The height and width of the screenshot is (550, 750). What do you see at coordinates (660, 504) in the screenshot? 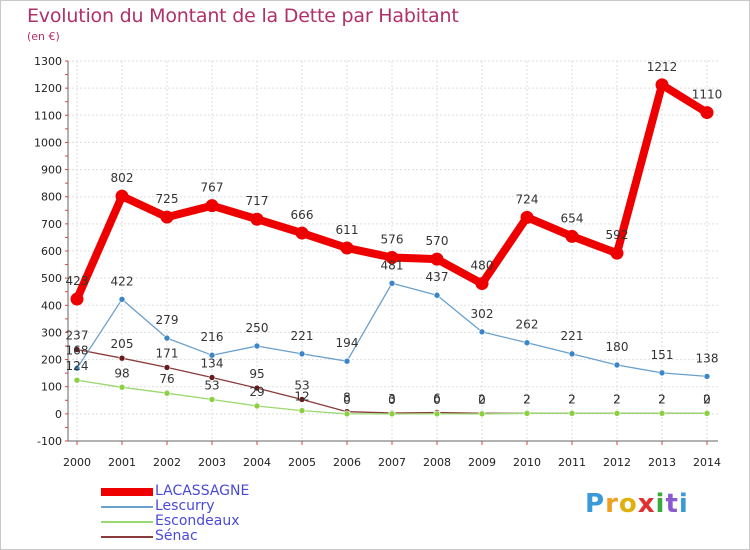
I see `logo-letter-4: i` at bounding box center [660, 504].